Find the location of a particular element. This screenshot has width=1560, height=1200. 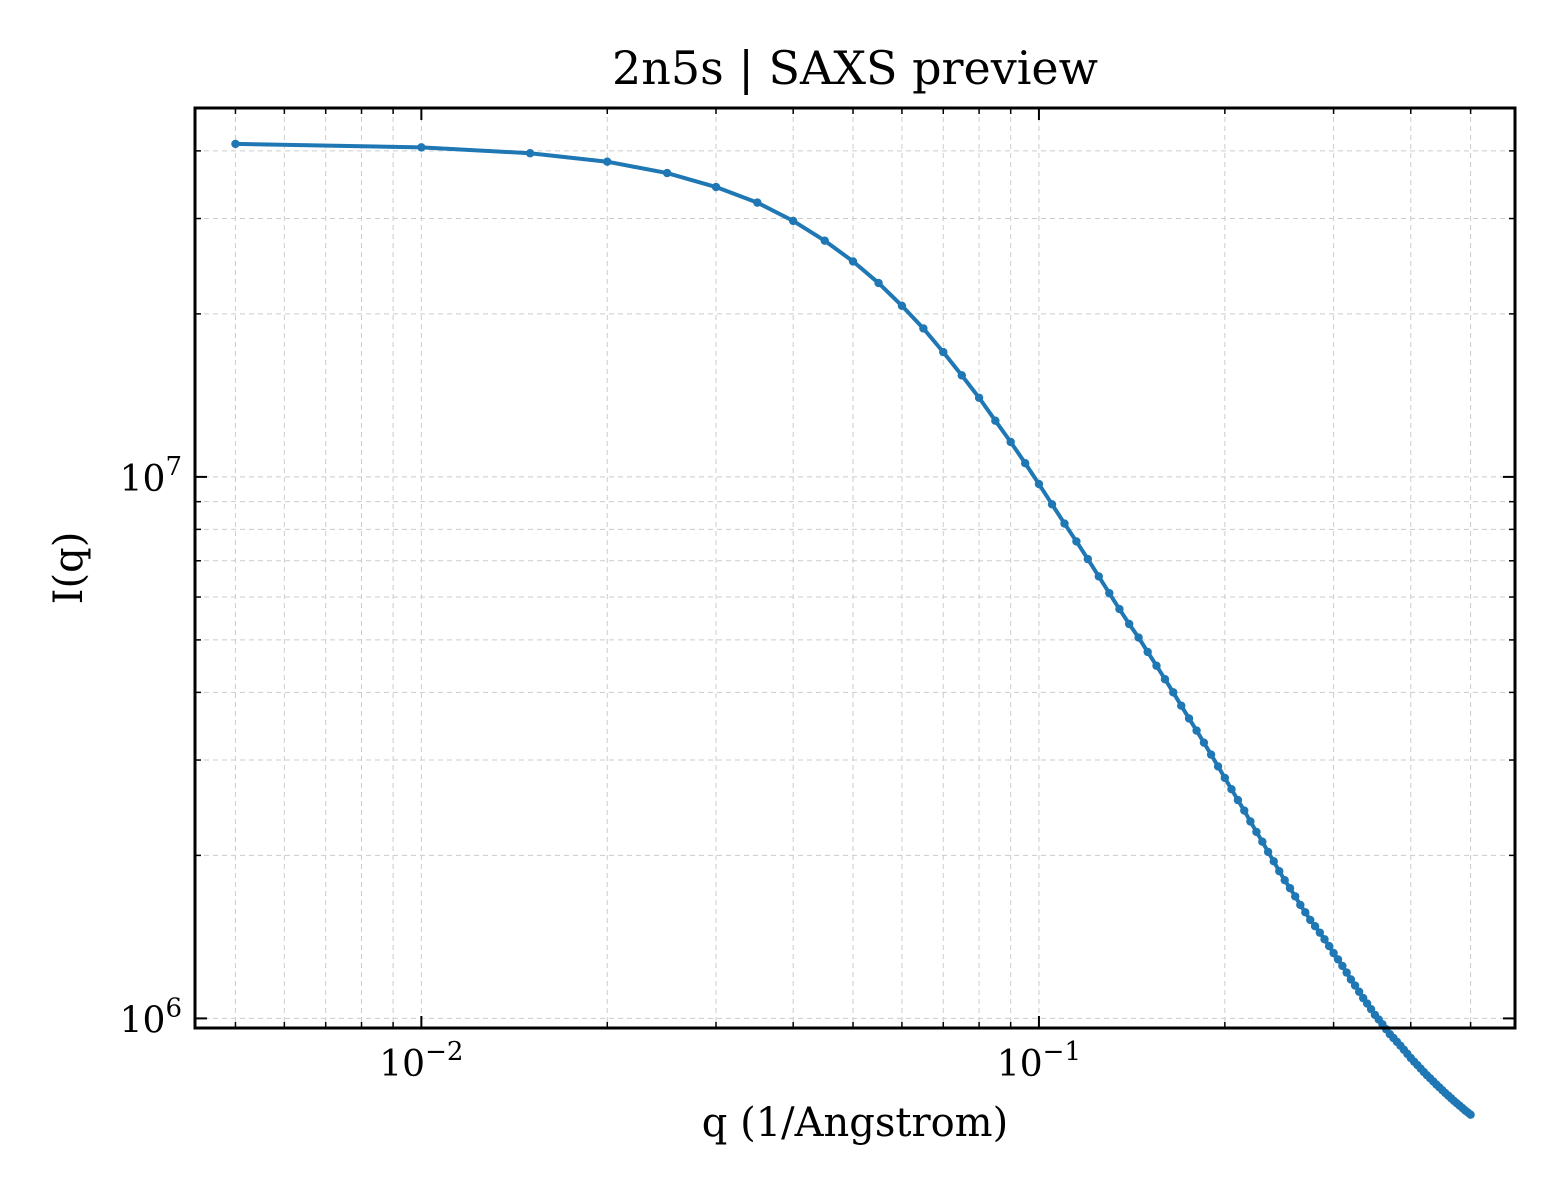

x-axis-label: q (1/Angstrom) is located at coordinates (855, 1123).